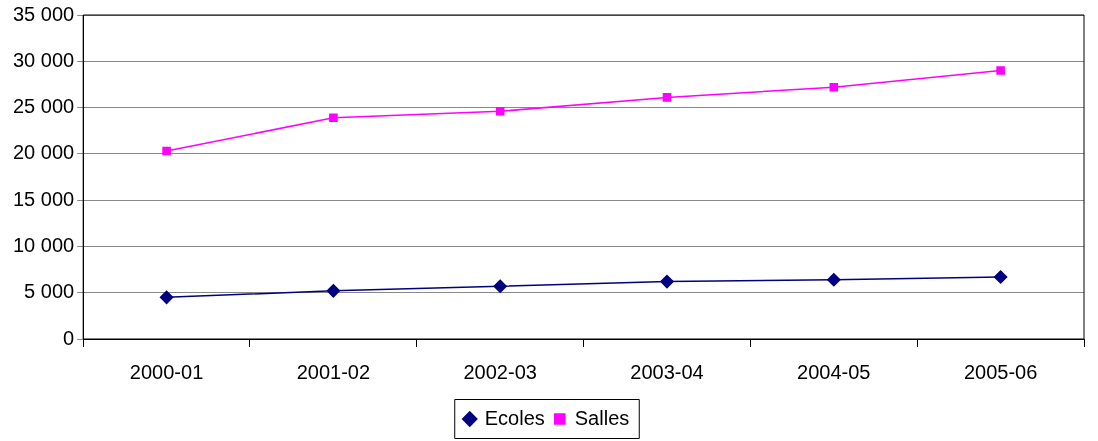 The image size is (1098, 441). What do you see at coordinates (49, 291) in the screenshot?
I see `y-tick-label: 5 000` at bounding box center [49, 291].